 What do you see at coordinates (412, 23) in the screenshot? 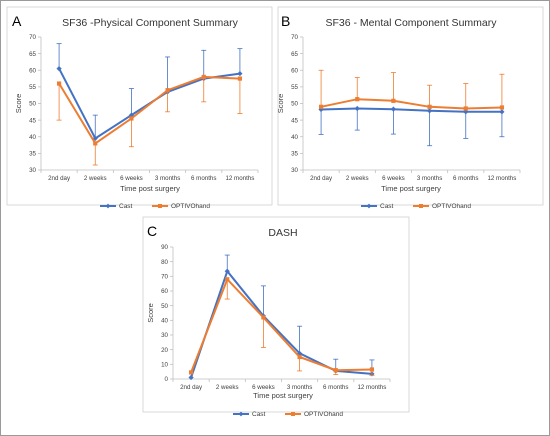
I see `chart-title: SF36 - Mental Component Summary` at bounding box center [412, 23].